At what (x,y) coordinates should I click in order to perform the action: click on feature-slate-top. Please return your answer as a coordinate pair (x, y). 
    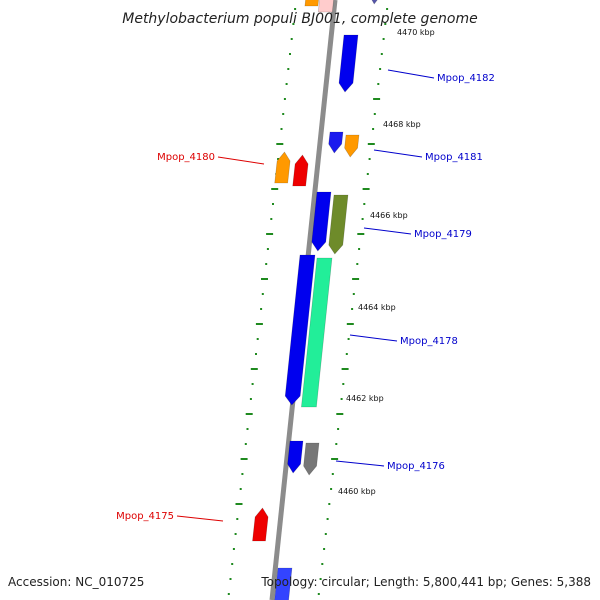
    Looking at the image, I should click on (375, 2).